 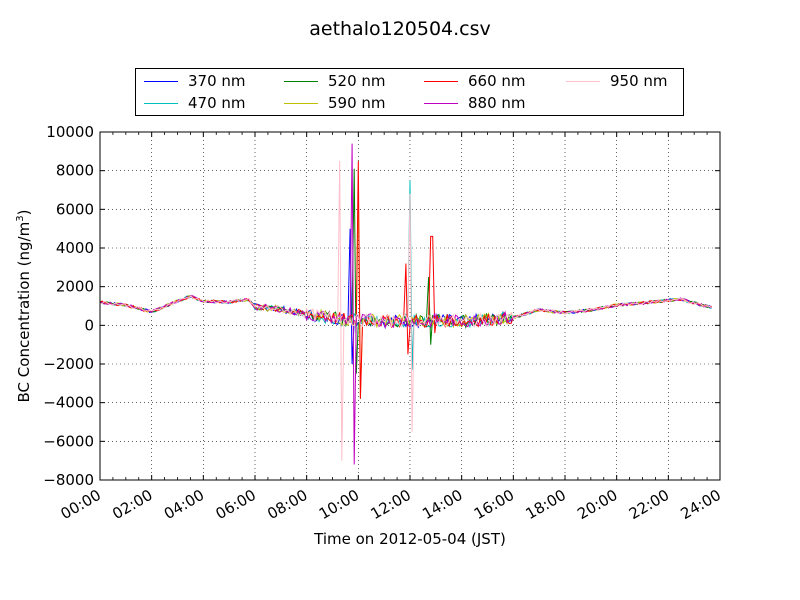 I want to click on x-tick-label: 10:00, so click(x=339, y=504).